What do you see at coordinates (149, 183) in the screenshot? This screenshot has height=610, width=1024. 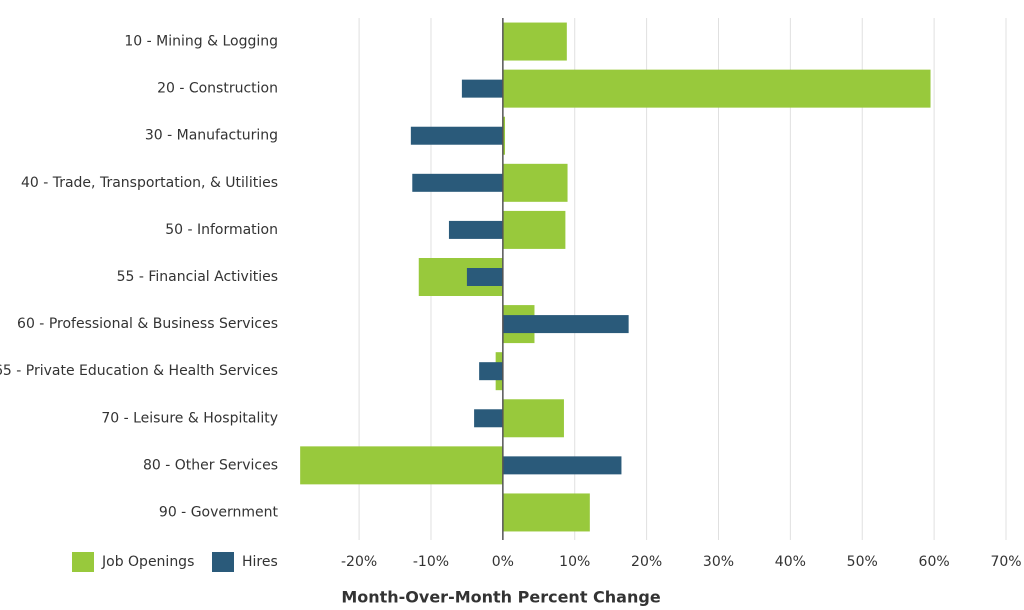 I see `y-tick-label: 40 - Trade, Transportation, & Utilities` at bounding box center [149, 183].